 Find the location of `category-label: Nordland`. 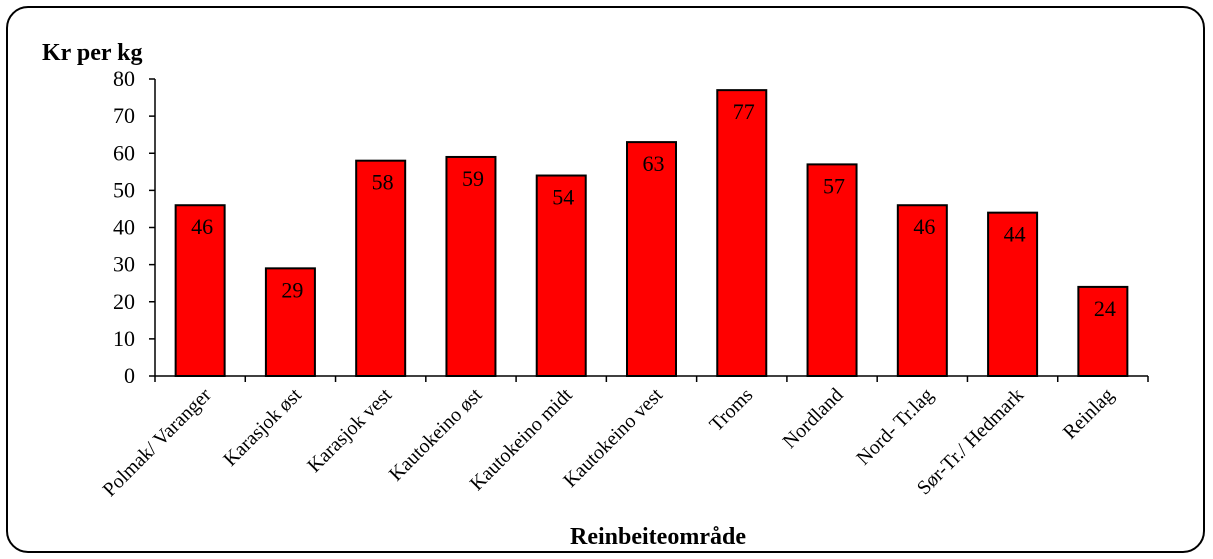

category-label: Nordland is located at coordinates (813, 418).